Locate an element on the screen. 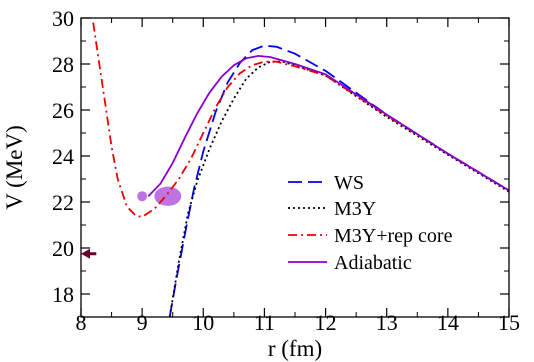 This screenshot has height=362, width=534. x-tick-label: 12 is located at coordinates (326, 322).